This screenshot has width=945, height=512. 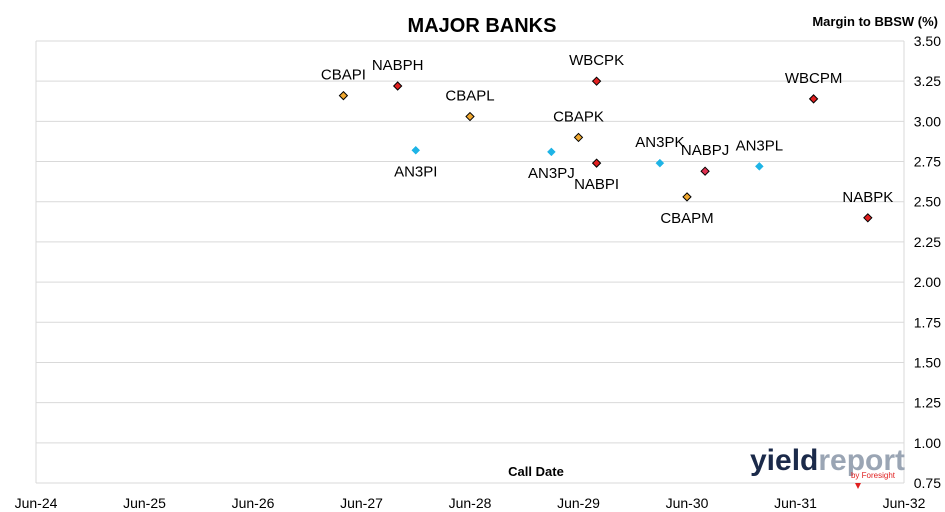 I want to click on point-label-nabph: NABPH, so click(x=398, y=65).